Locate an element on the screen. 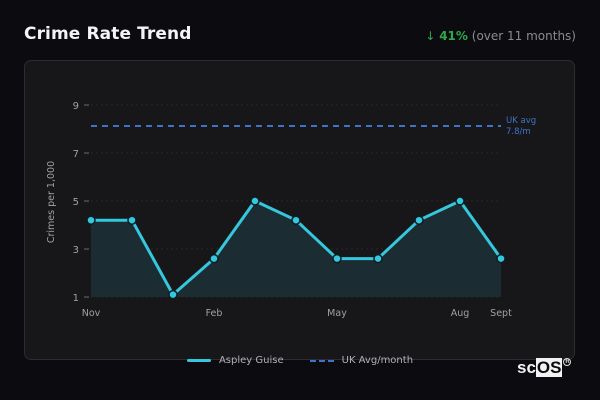 Image resolution: width=600 pixels, height=400 pixels. registered-mark-icon: R is located at coordinates (567, 362).